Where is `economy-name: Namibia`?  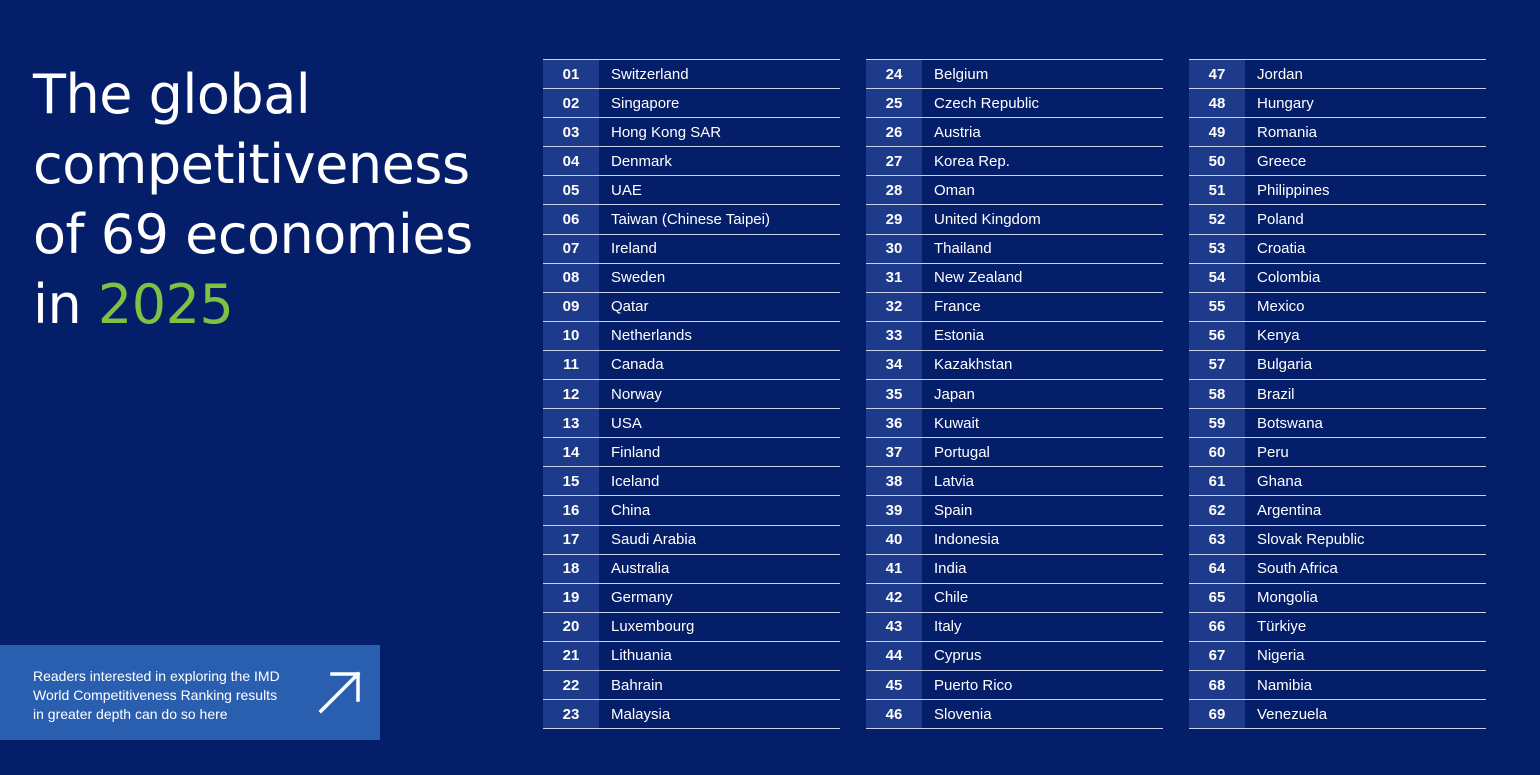 economy-name: Namibia is located at coordinates (1285, 685).